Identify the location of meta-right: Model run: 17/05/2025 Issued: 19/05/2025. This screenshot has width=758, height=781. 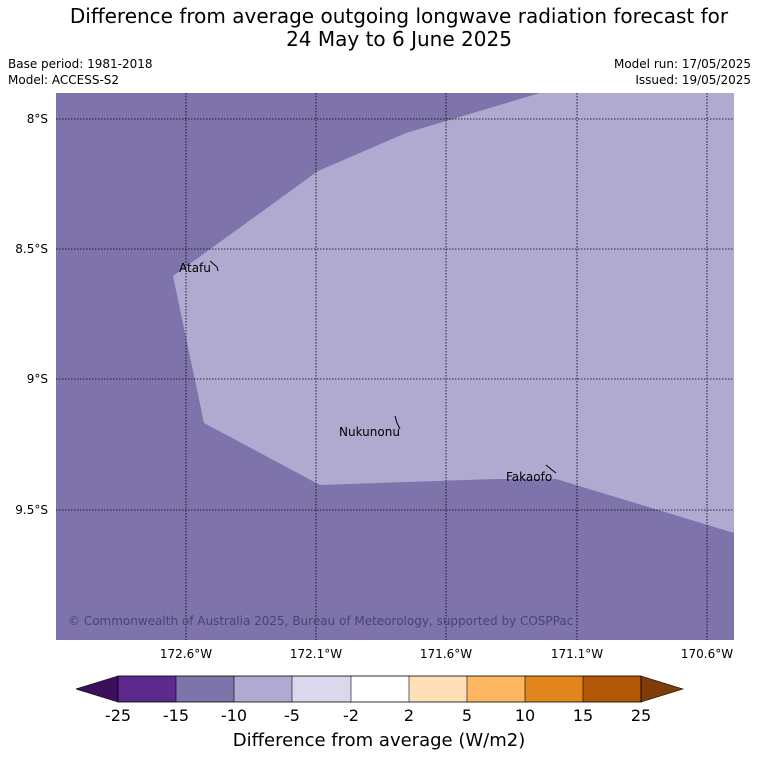
(682, 72).